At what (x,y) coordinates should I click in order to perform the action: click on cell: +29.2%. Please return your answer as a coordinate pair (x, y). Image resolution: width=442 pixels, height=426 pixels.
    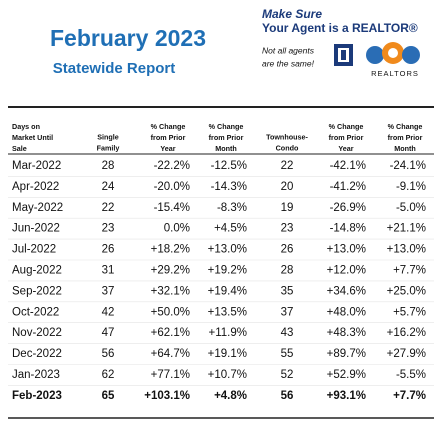
    Looking at the image, I should click on (170, 271).